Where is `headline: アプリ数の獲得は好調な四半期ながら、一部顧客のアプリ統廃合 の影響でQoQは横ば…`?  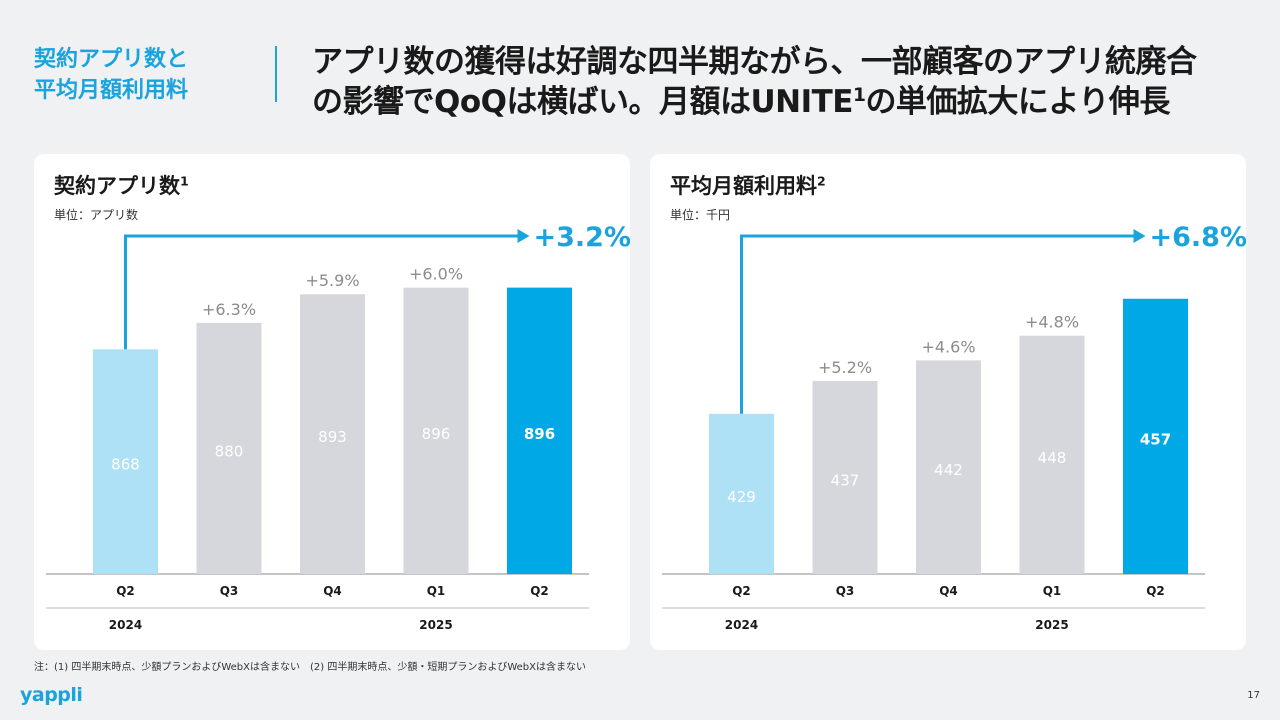
headline: アプリ数の獲得は好調な四半期ながら、一部顧客のアプリ統廃合 の影響でQoQは横ば… is located at coordinates (787, 82).